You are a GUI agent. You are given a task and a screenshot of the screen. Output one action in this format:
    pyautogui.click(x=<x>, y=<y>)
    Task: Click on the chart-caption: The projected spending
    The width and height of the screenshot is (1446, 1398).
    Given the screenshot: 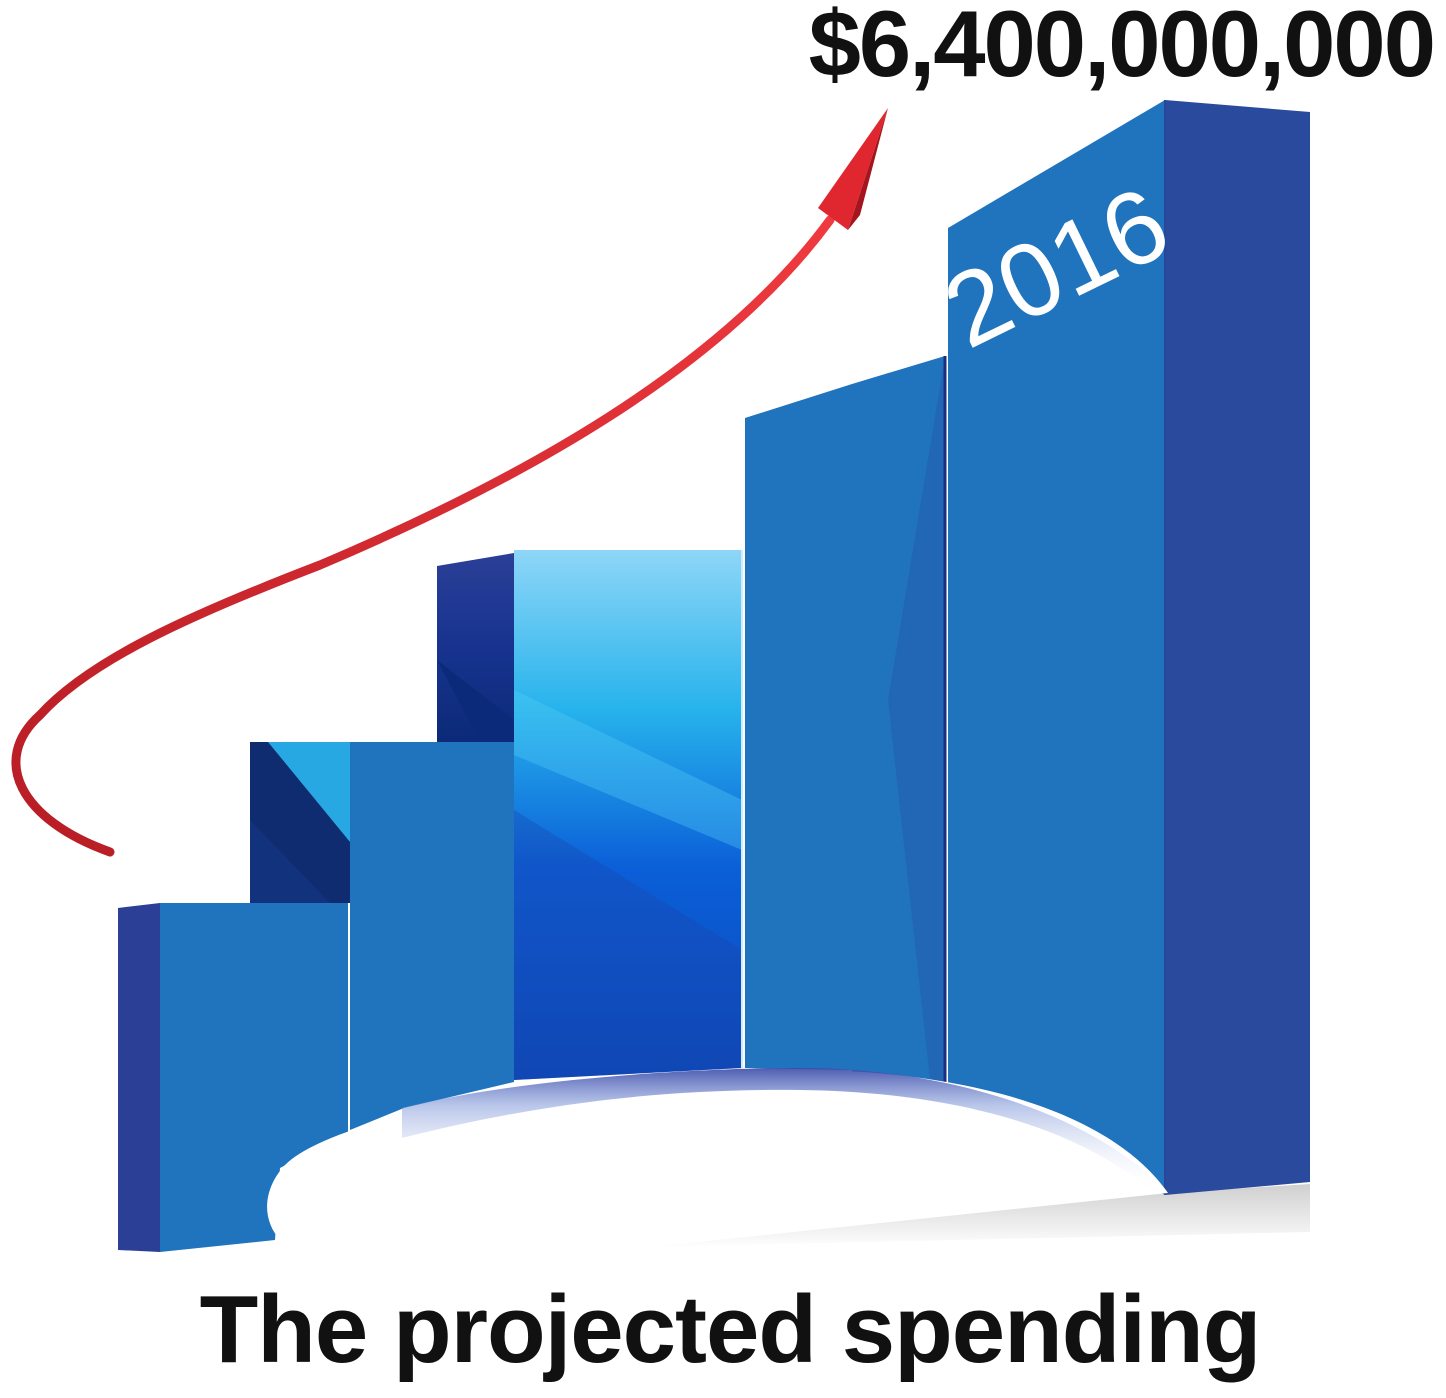 What is the action you would take?
    pyautogui.click(x=730, y=1329)
    